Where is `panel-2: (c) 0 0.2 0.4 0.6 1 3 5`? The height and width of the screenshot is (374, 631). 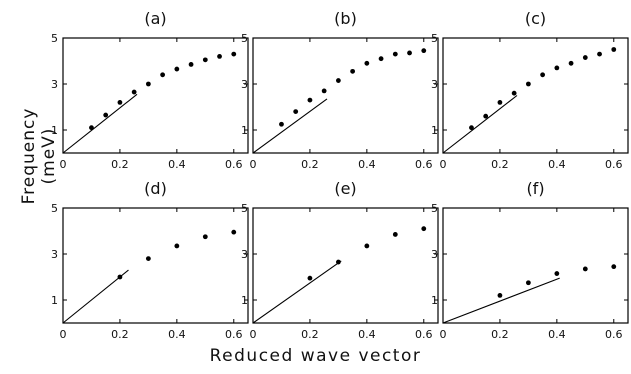
panel-2: (c) 0 0.2 0.4 0.6 1 3 5 is located at coordinates (530, 90).